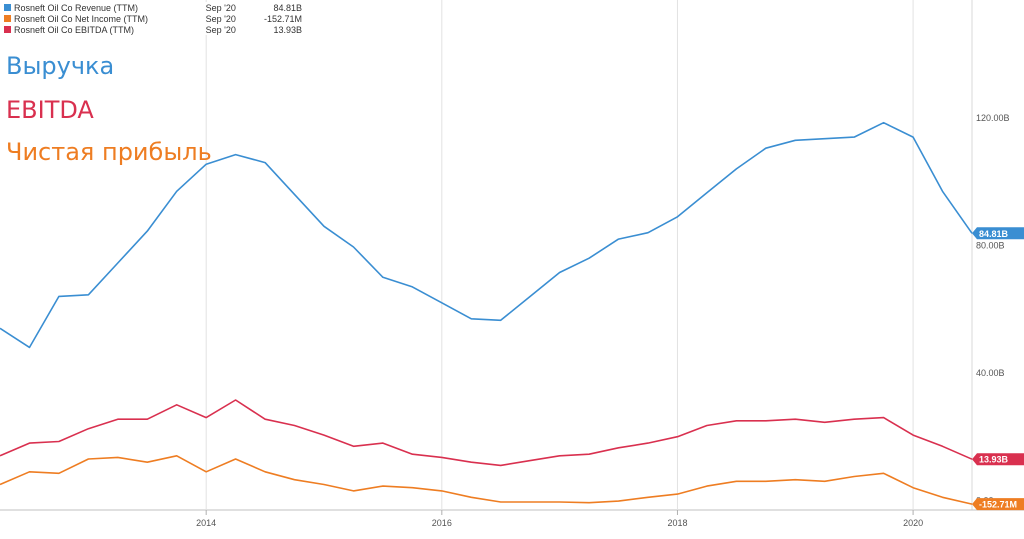 The image size is (1024, 539). I want to click on series-line-ebitda, so click(486, 433).